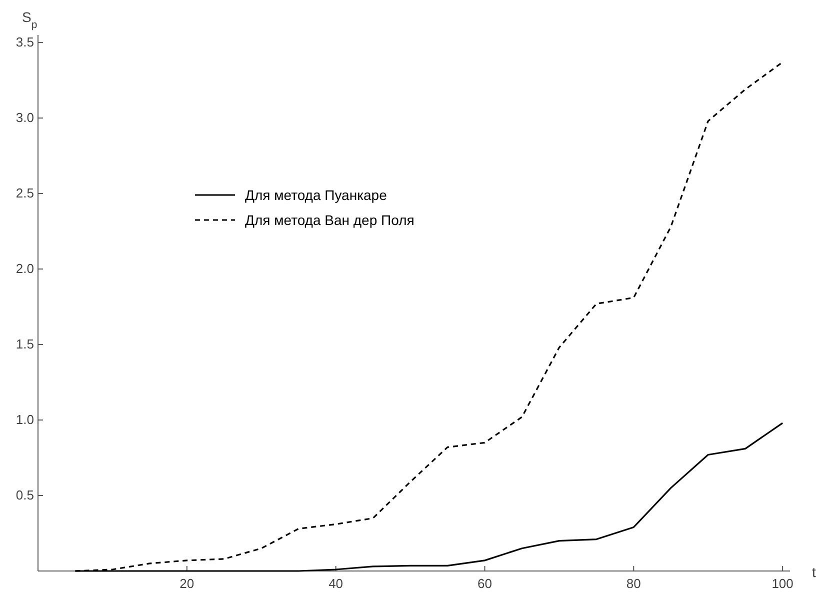  What do you see at coordinates (187, 583) in the screenshot?
I see `x-tick-label: 20` at bounding box center [187, 583].